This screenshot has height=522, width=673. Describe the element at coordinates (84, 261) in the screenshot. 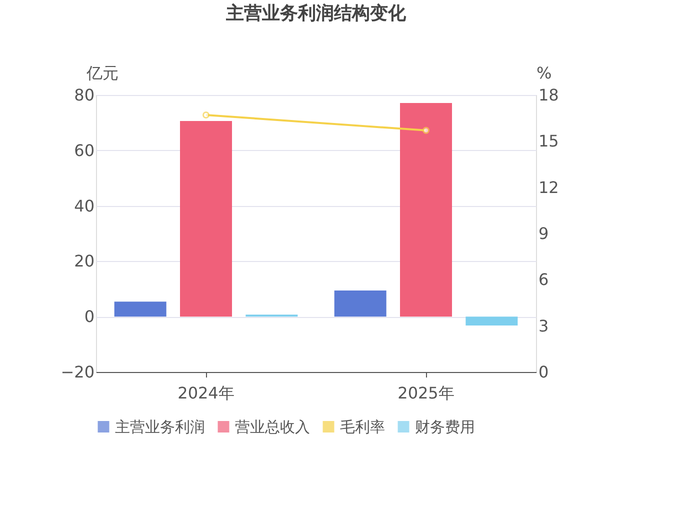

I see `y-tick-label: 20` at that location.